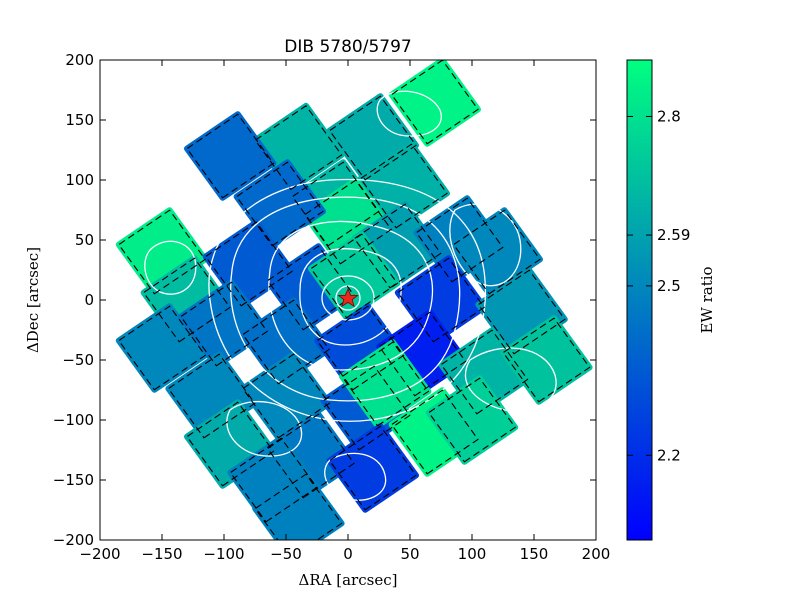 This screenshot has height=600, width=800. Describe the element at coordinates (33, 300) in the screenshot. I see `y-axis-title: ΔDec [arcsec]` at that location.